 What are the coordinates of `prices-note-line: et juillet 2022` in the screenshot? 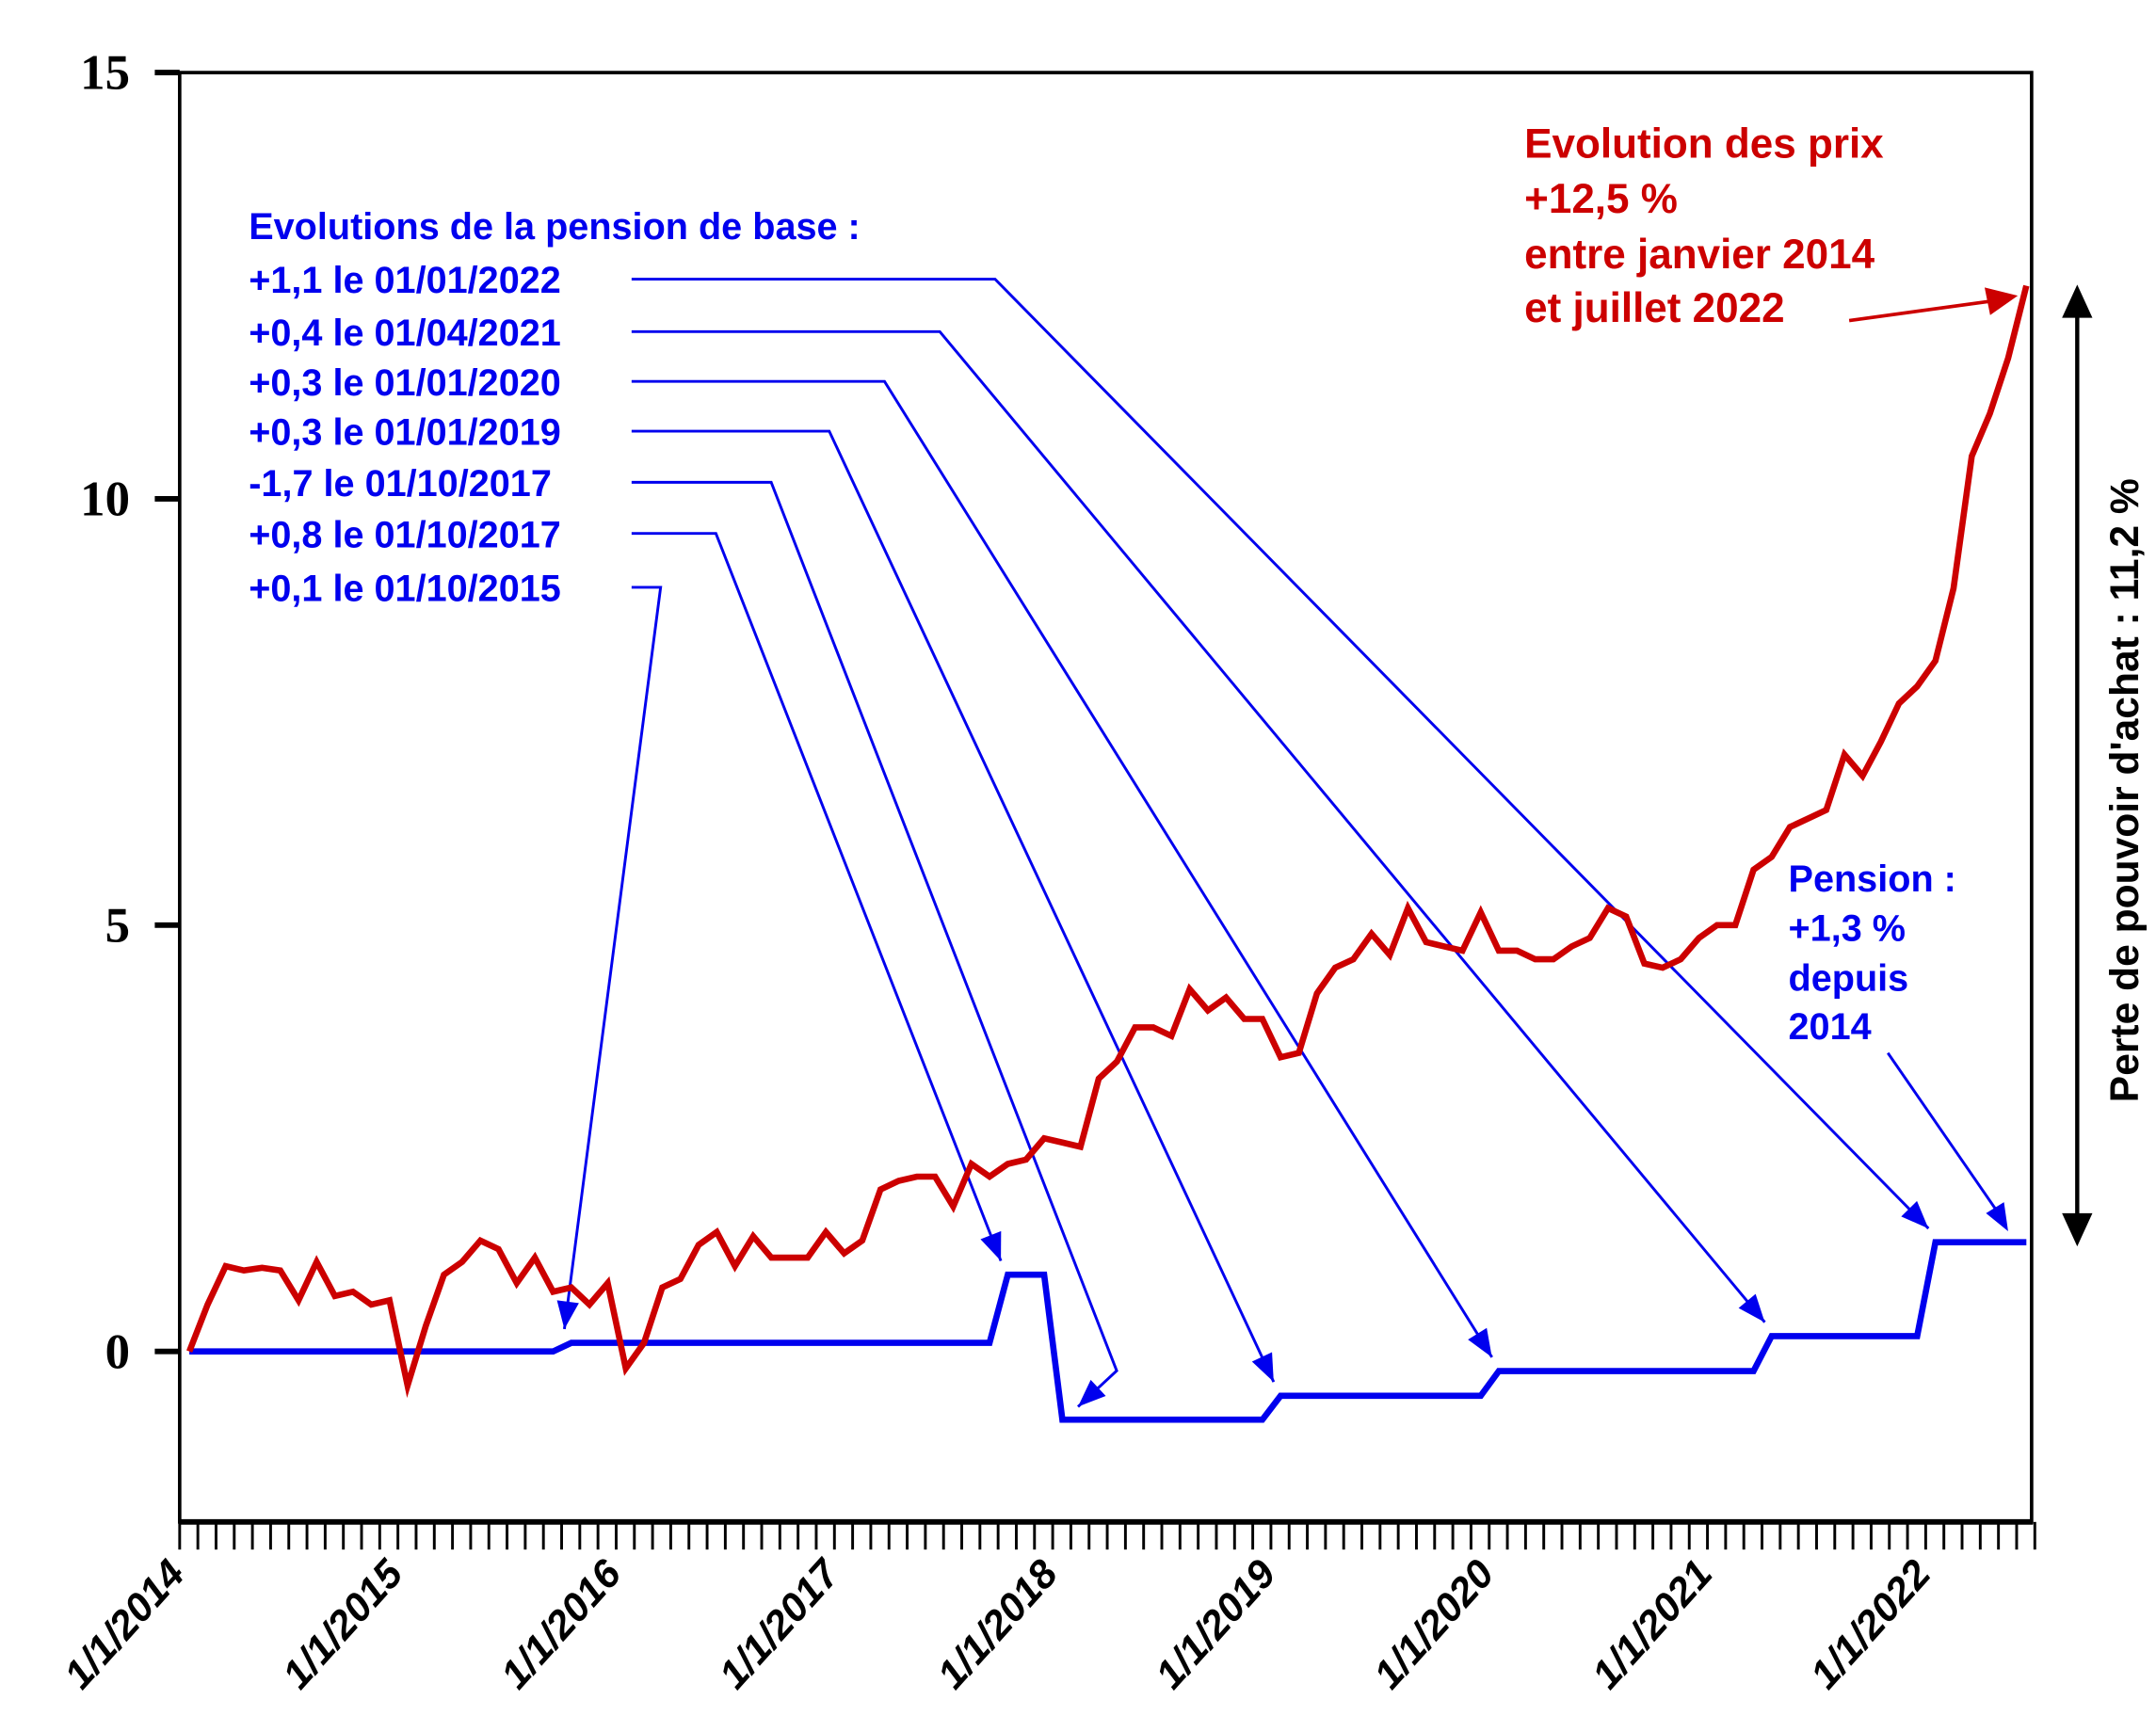 It's located at (1654, 308).